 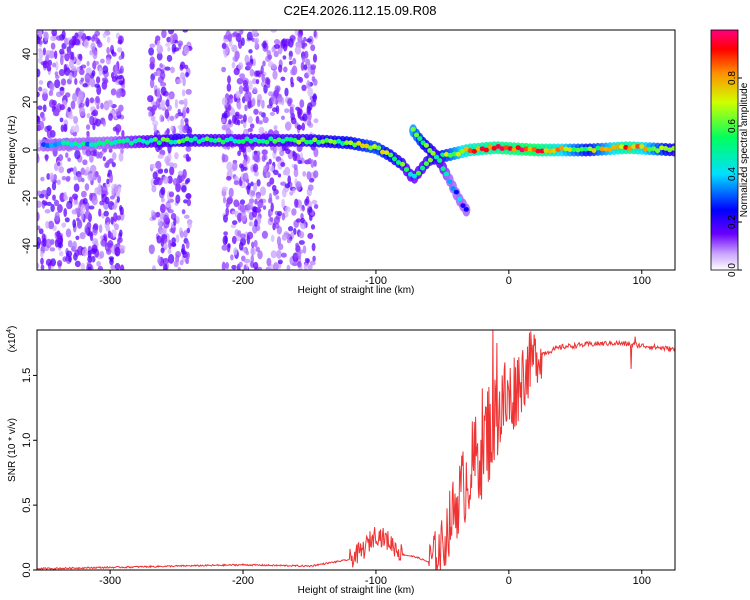 I want to click on spectrogram-x-label: Height of straight line (km), so click(x=356, y=290).